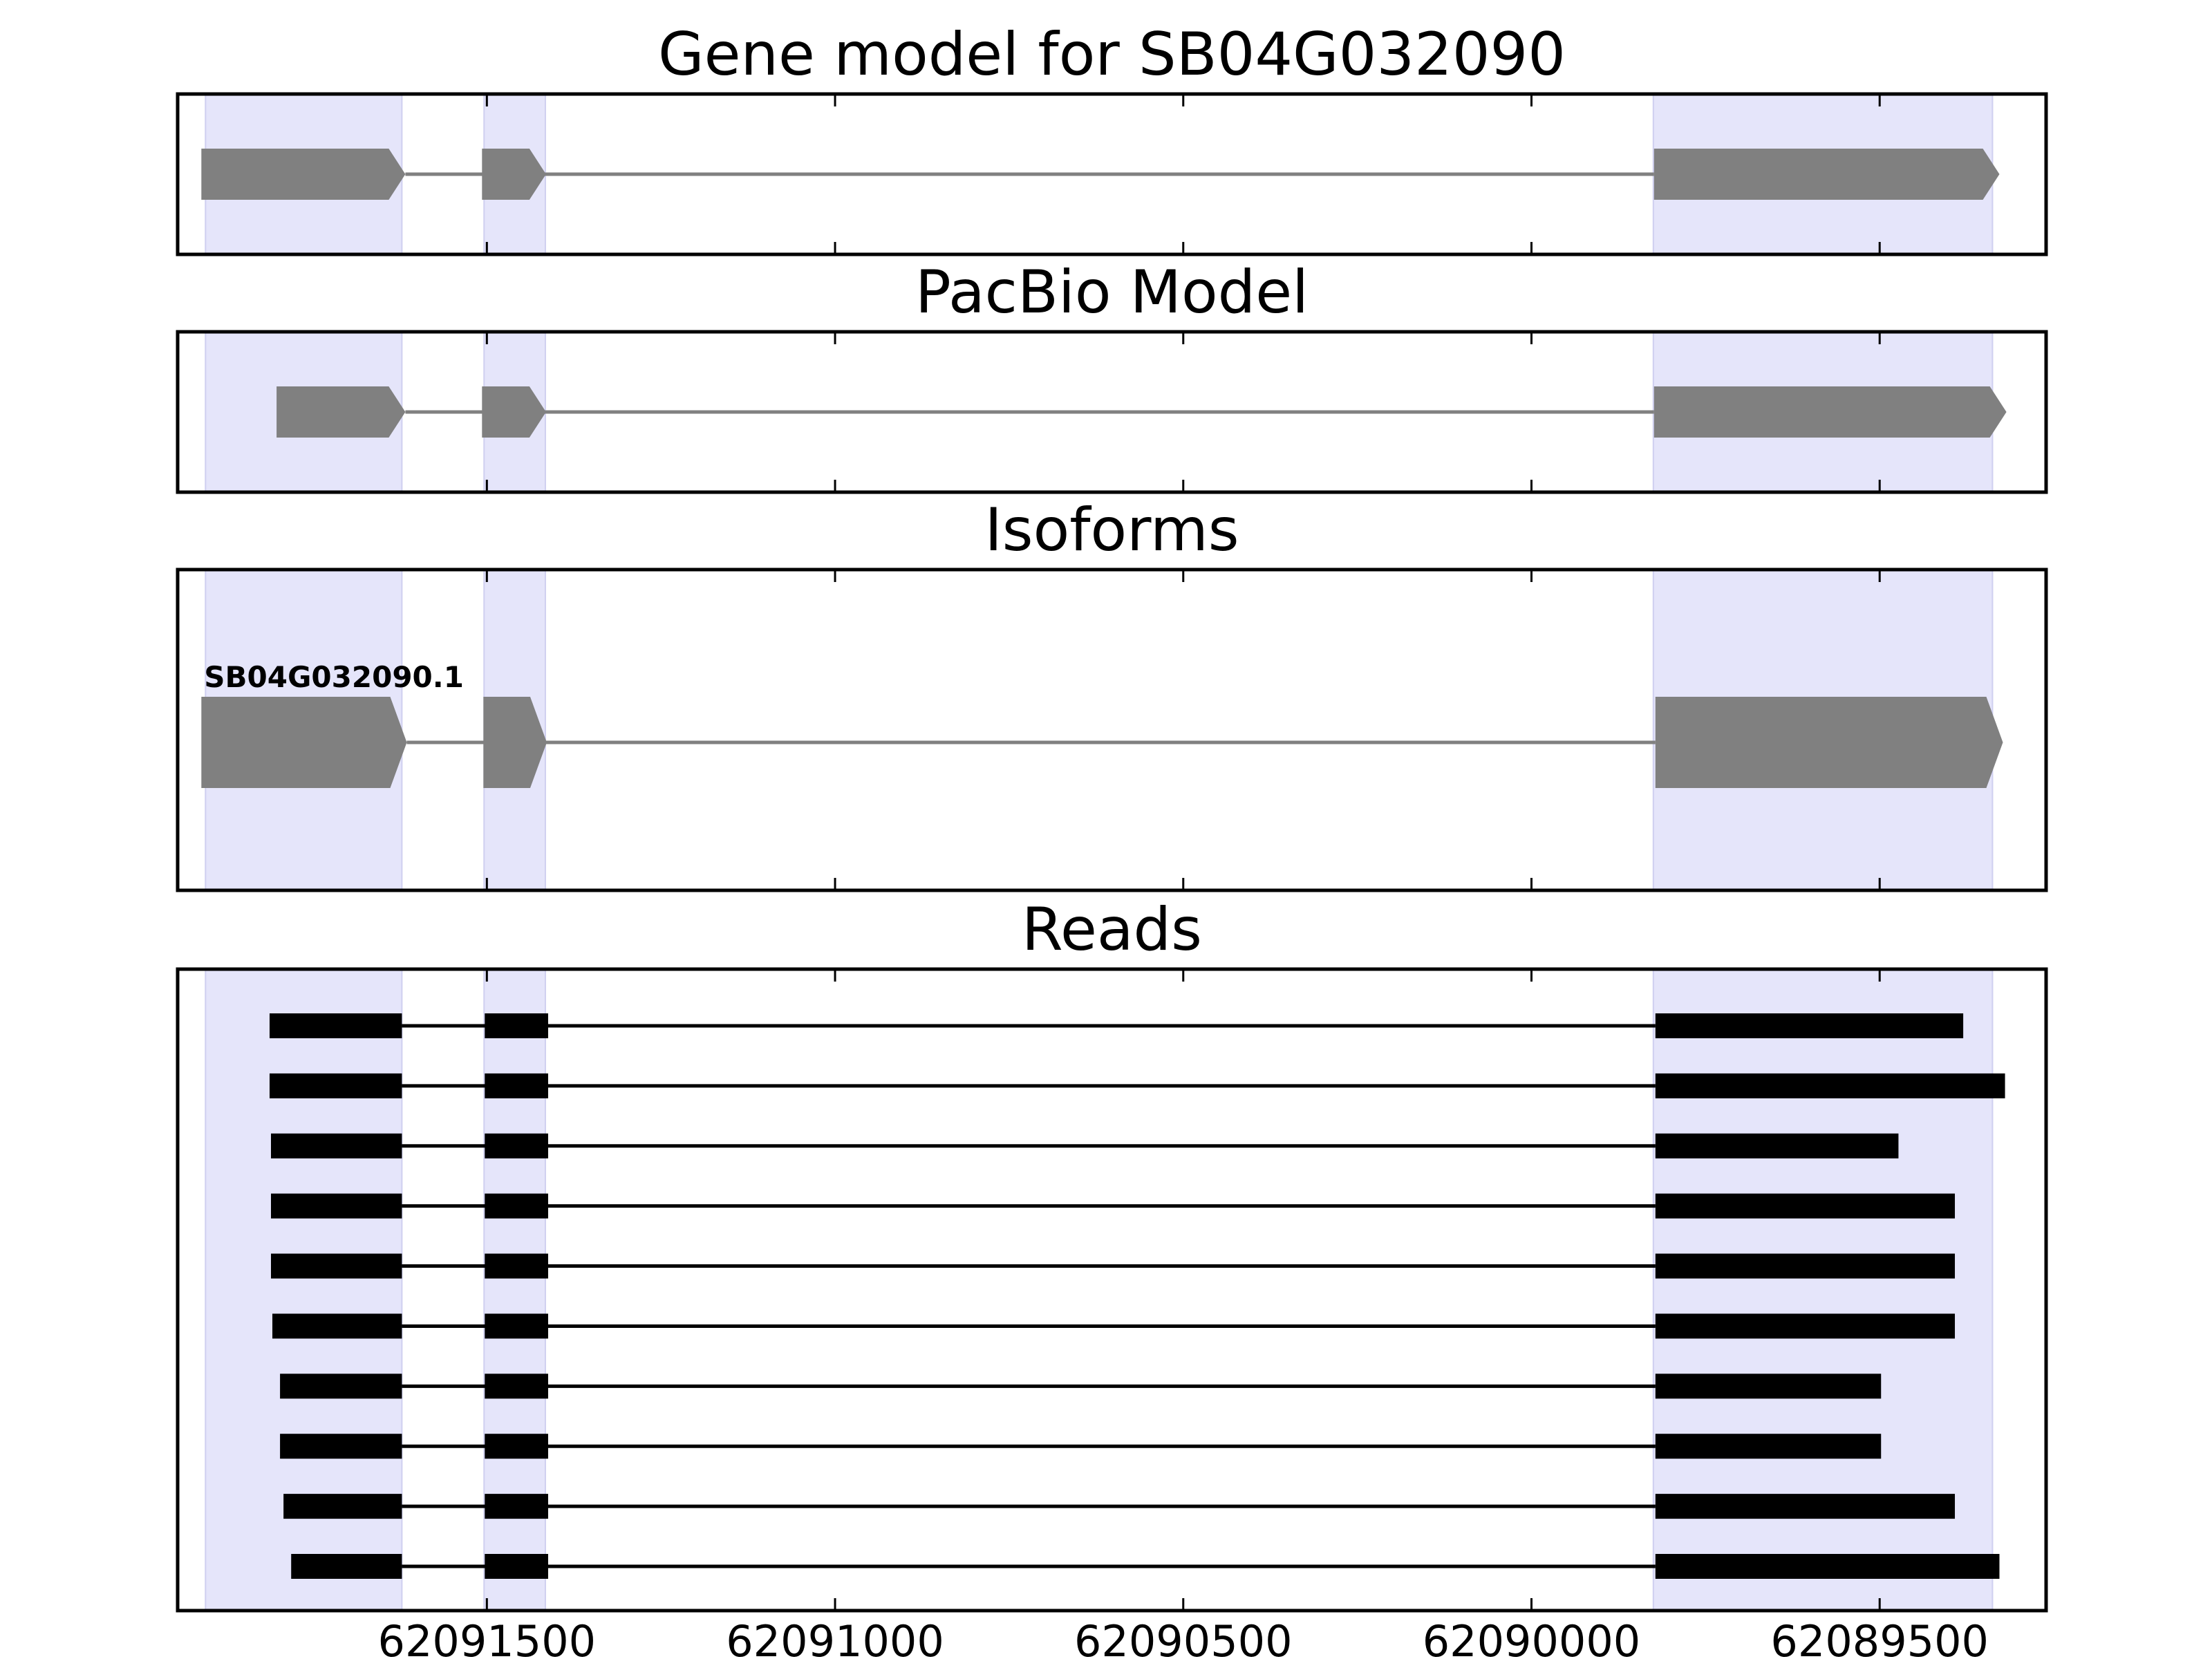  What do you see at coordinates (334, 677) in the screenshot?
I see `isoform-label: SB04G032090.1` at bounding box center [334, 677].